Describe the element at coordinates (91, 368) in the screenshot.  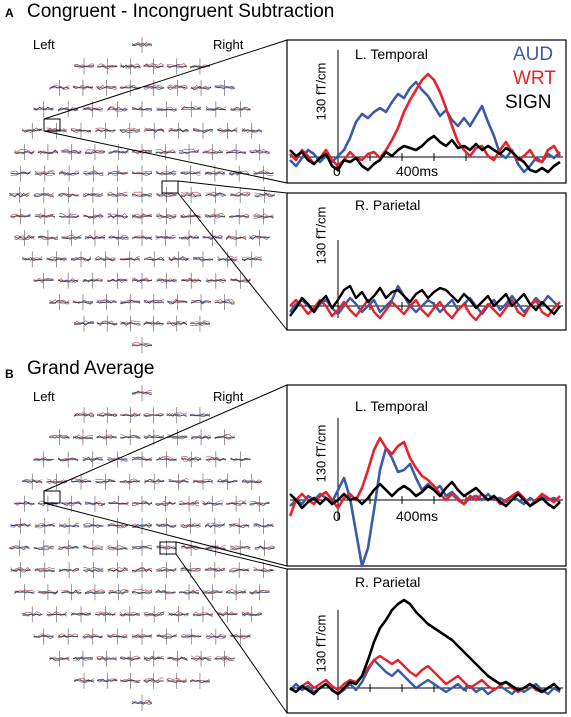
I see `panel-b-title: Grand Average` at that location.